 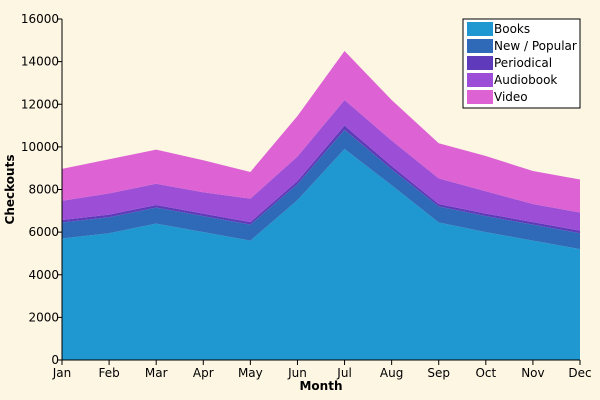 I want to click on x-tick-label: Apr, so click(x=203, y=373).